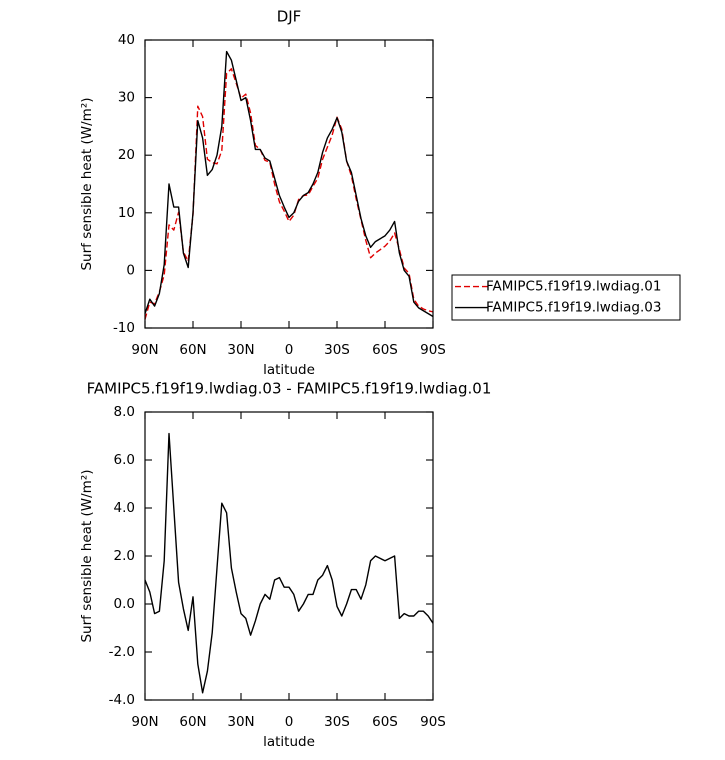 Image resolution: width=725 pixels, height=760 pixels. I want to click on y-tick-label: 8.0, so click(124, 412).